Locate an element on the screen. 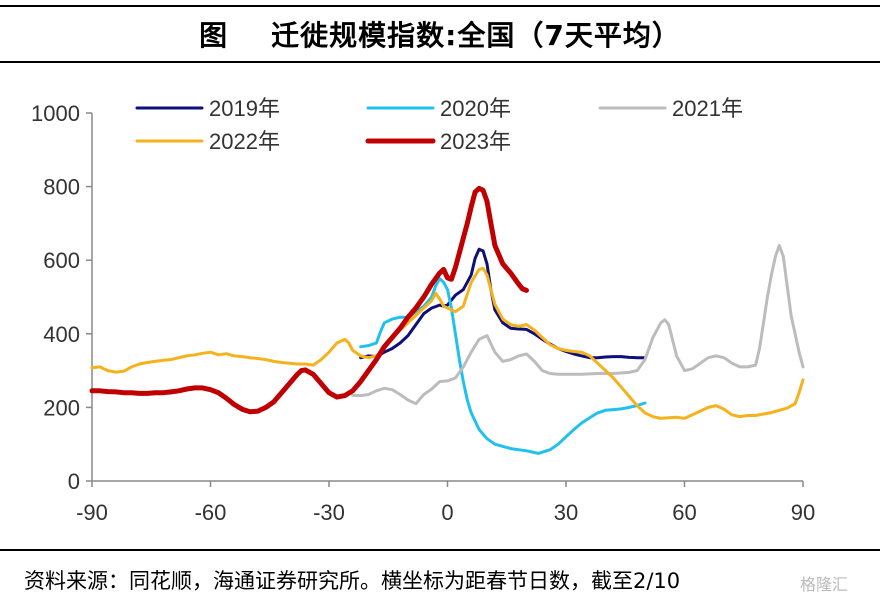 The height and width of the screenshot is (598, 880). top-rule is located at coordinates (440, 6).